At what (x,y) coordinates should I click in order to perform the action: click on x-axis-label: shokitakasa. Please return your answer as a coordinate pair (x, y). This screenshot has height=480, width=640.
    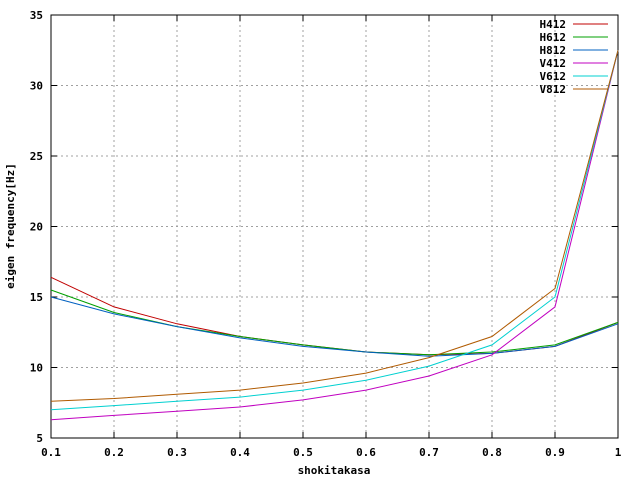
    Looking at the image, I should click on (334, 470).